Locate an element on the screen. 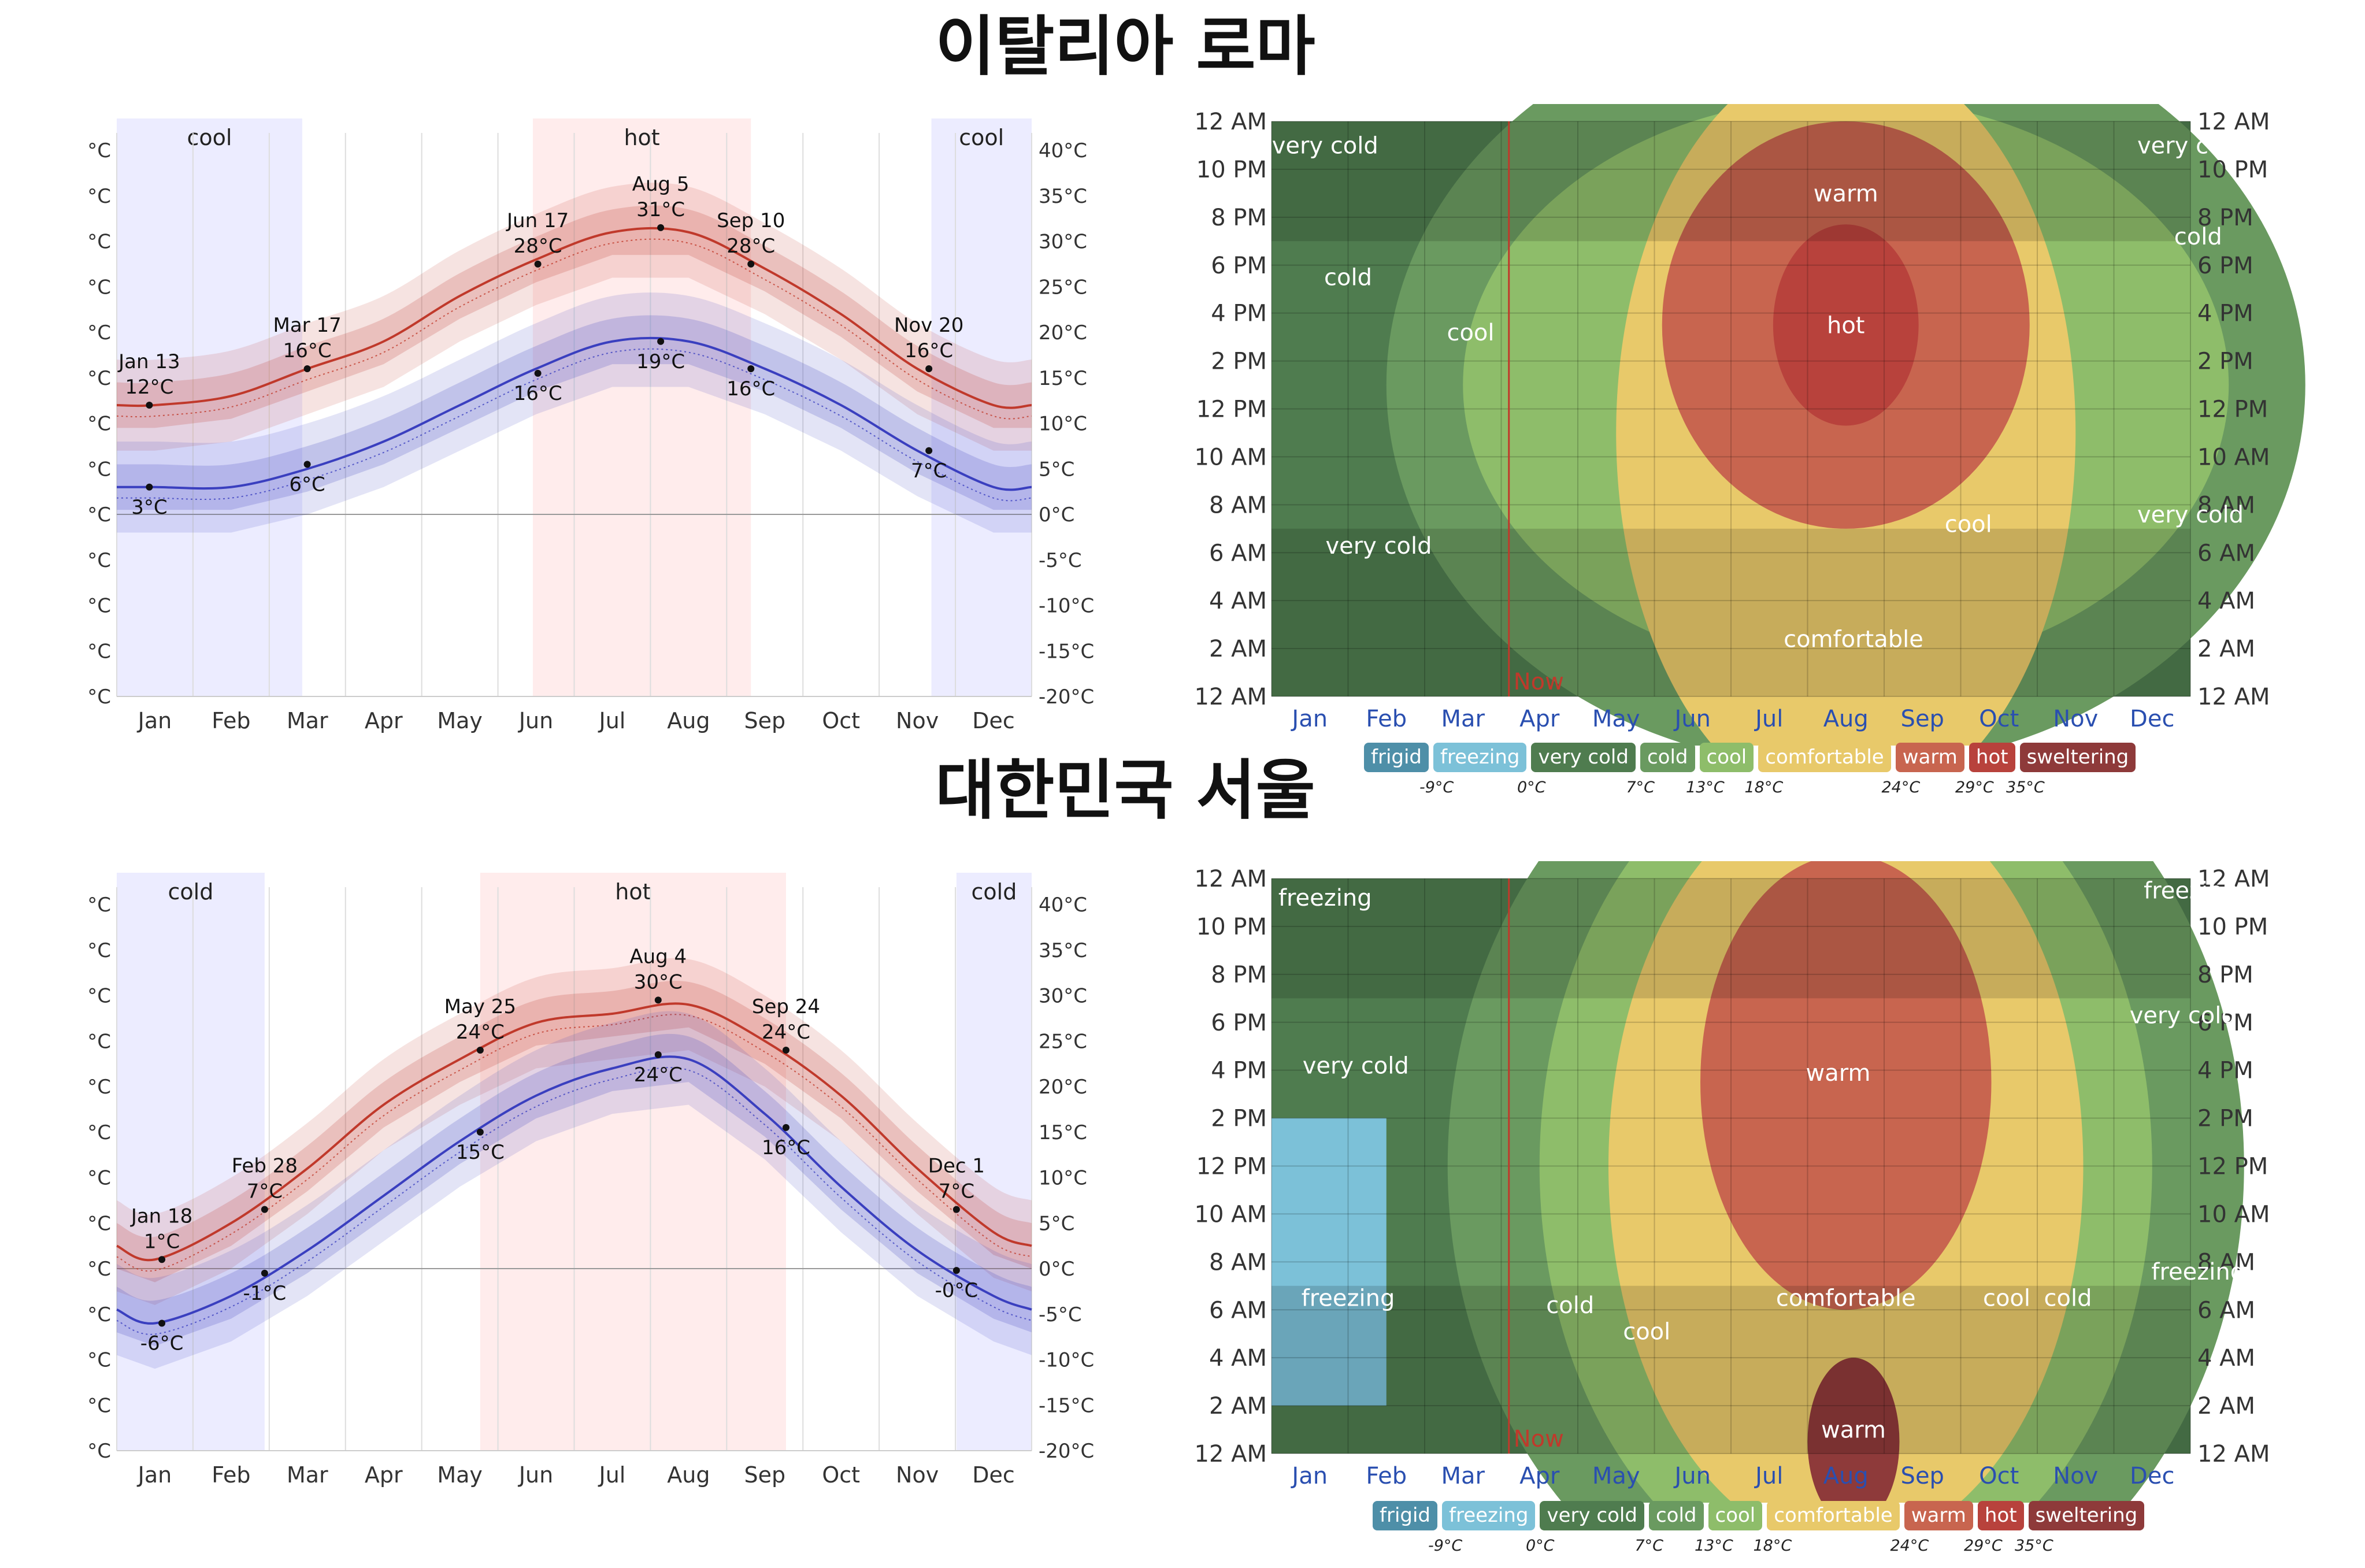 The image size is (2365, 1568). hour-tick-left: 12 PM is located at coordinates (1231, 1167).